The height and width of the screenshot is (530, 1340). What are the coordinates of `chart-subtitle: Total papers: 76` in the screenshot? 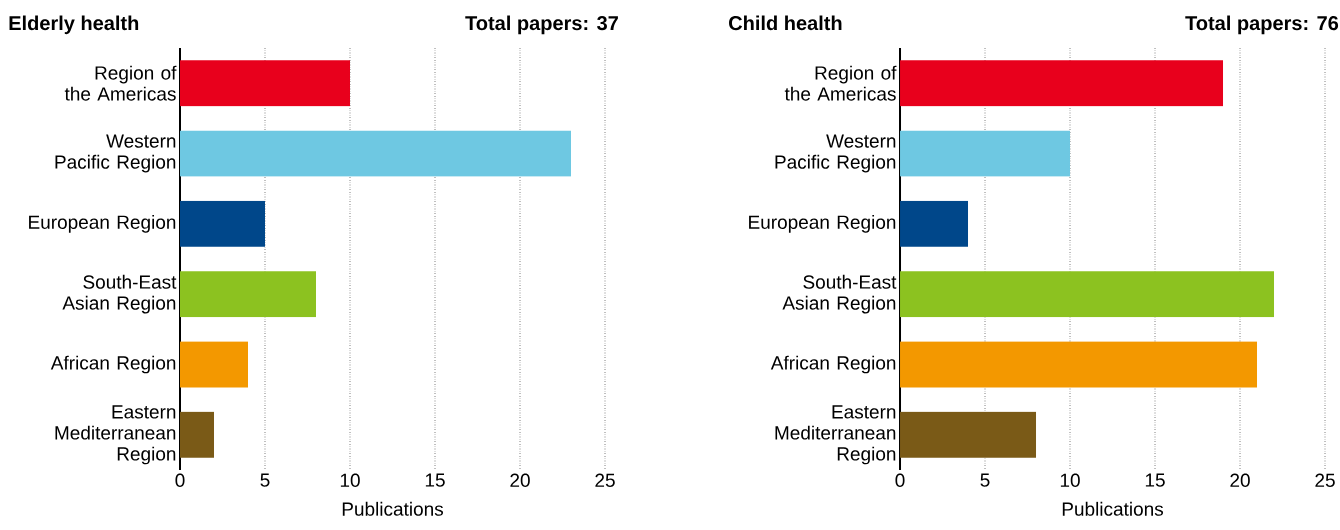 It's located at (1262, 25).